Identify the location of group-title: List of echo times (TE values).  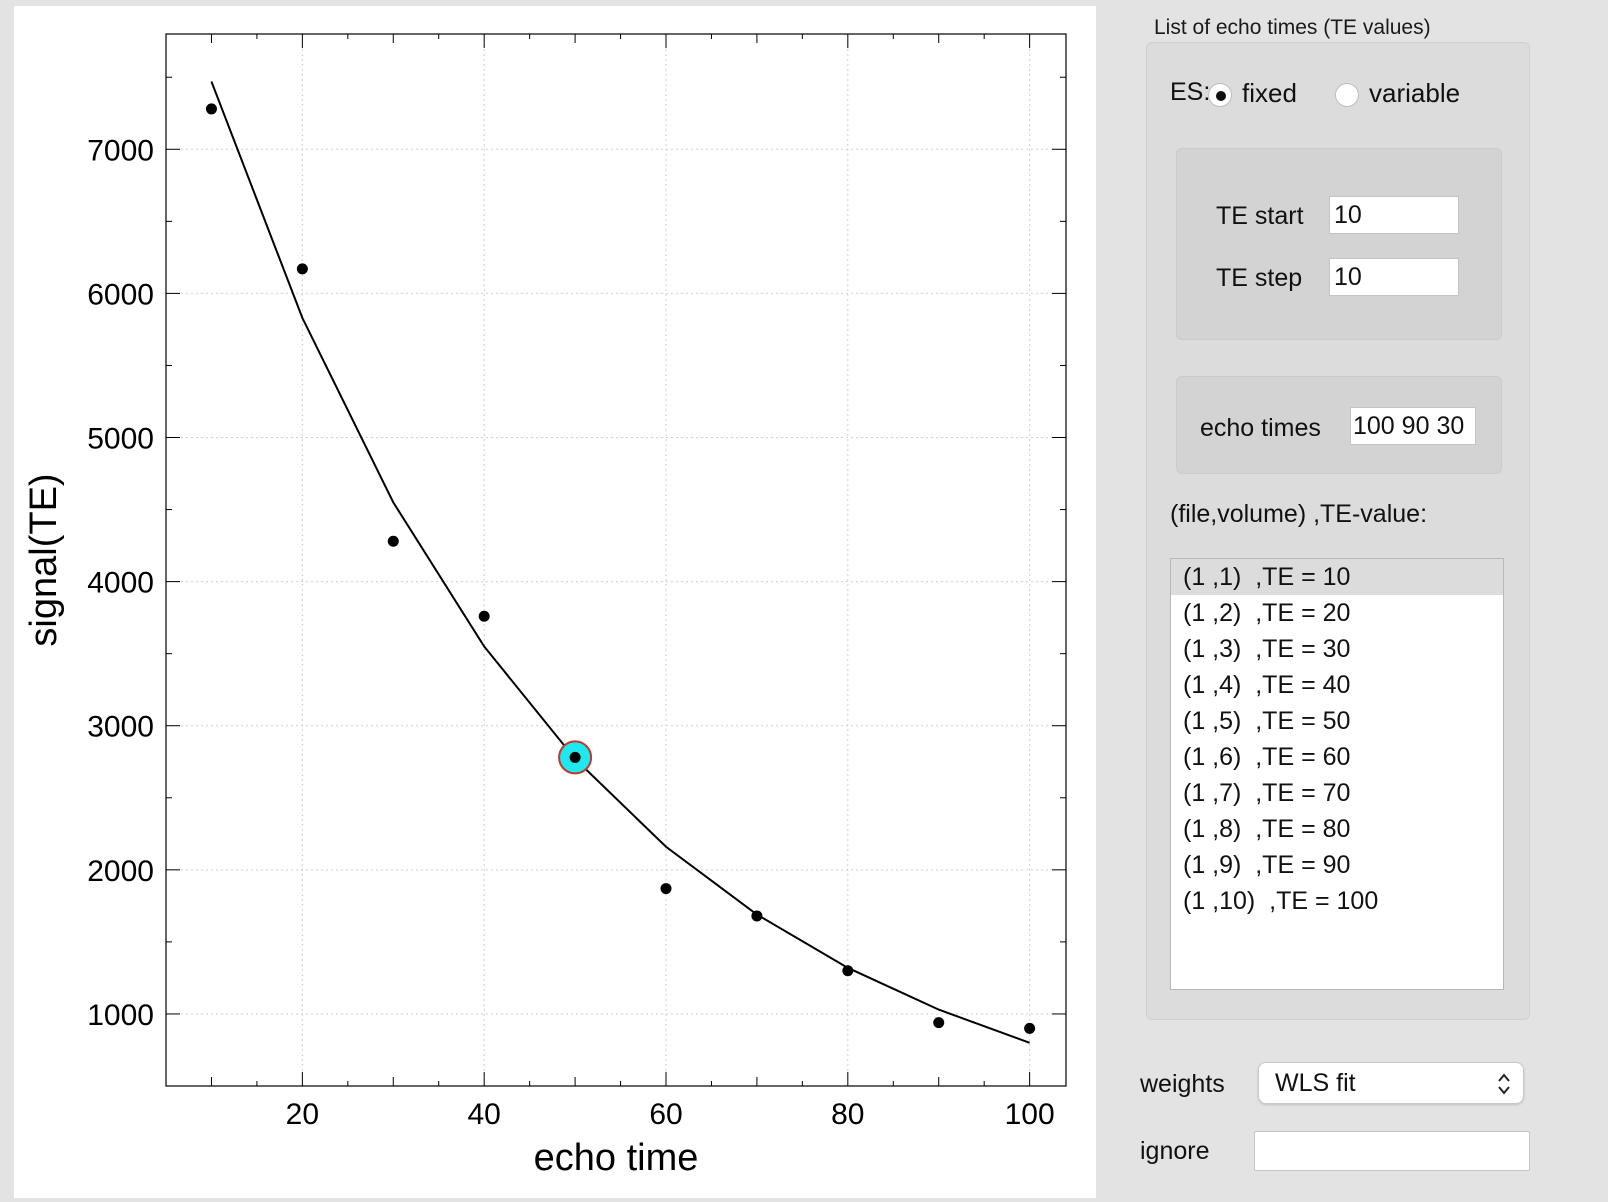
(1292, 27).